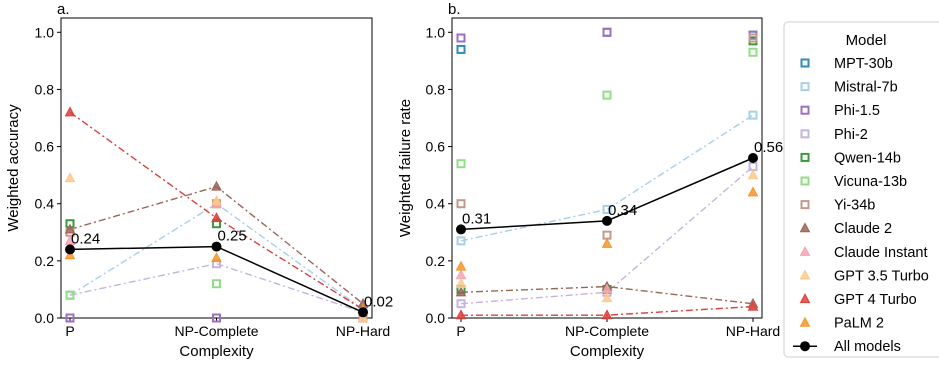 Image resolution: width=939 pixels, height=369 pixels. Describe the element at coordinates (881, 253) in the screenshot. I see `legend-label-claude-instant: Claude Instant` at that location.